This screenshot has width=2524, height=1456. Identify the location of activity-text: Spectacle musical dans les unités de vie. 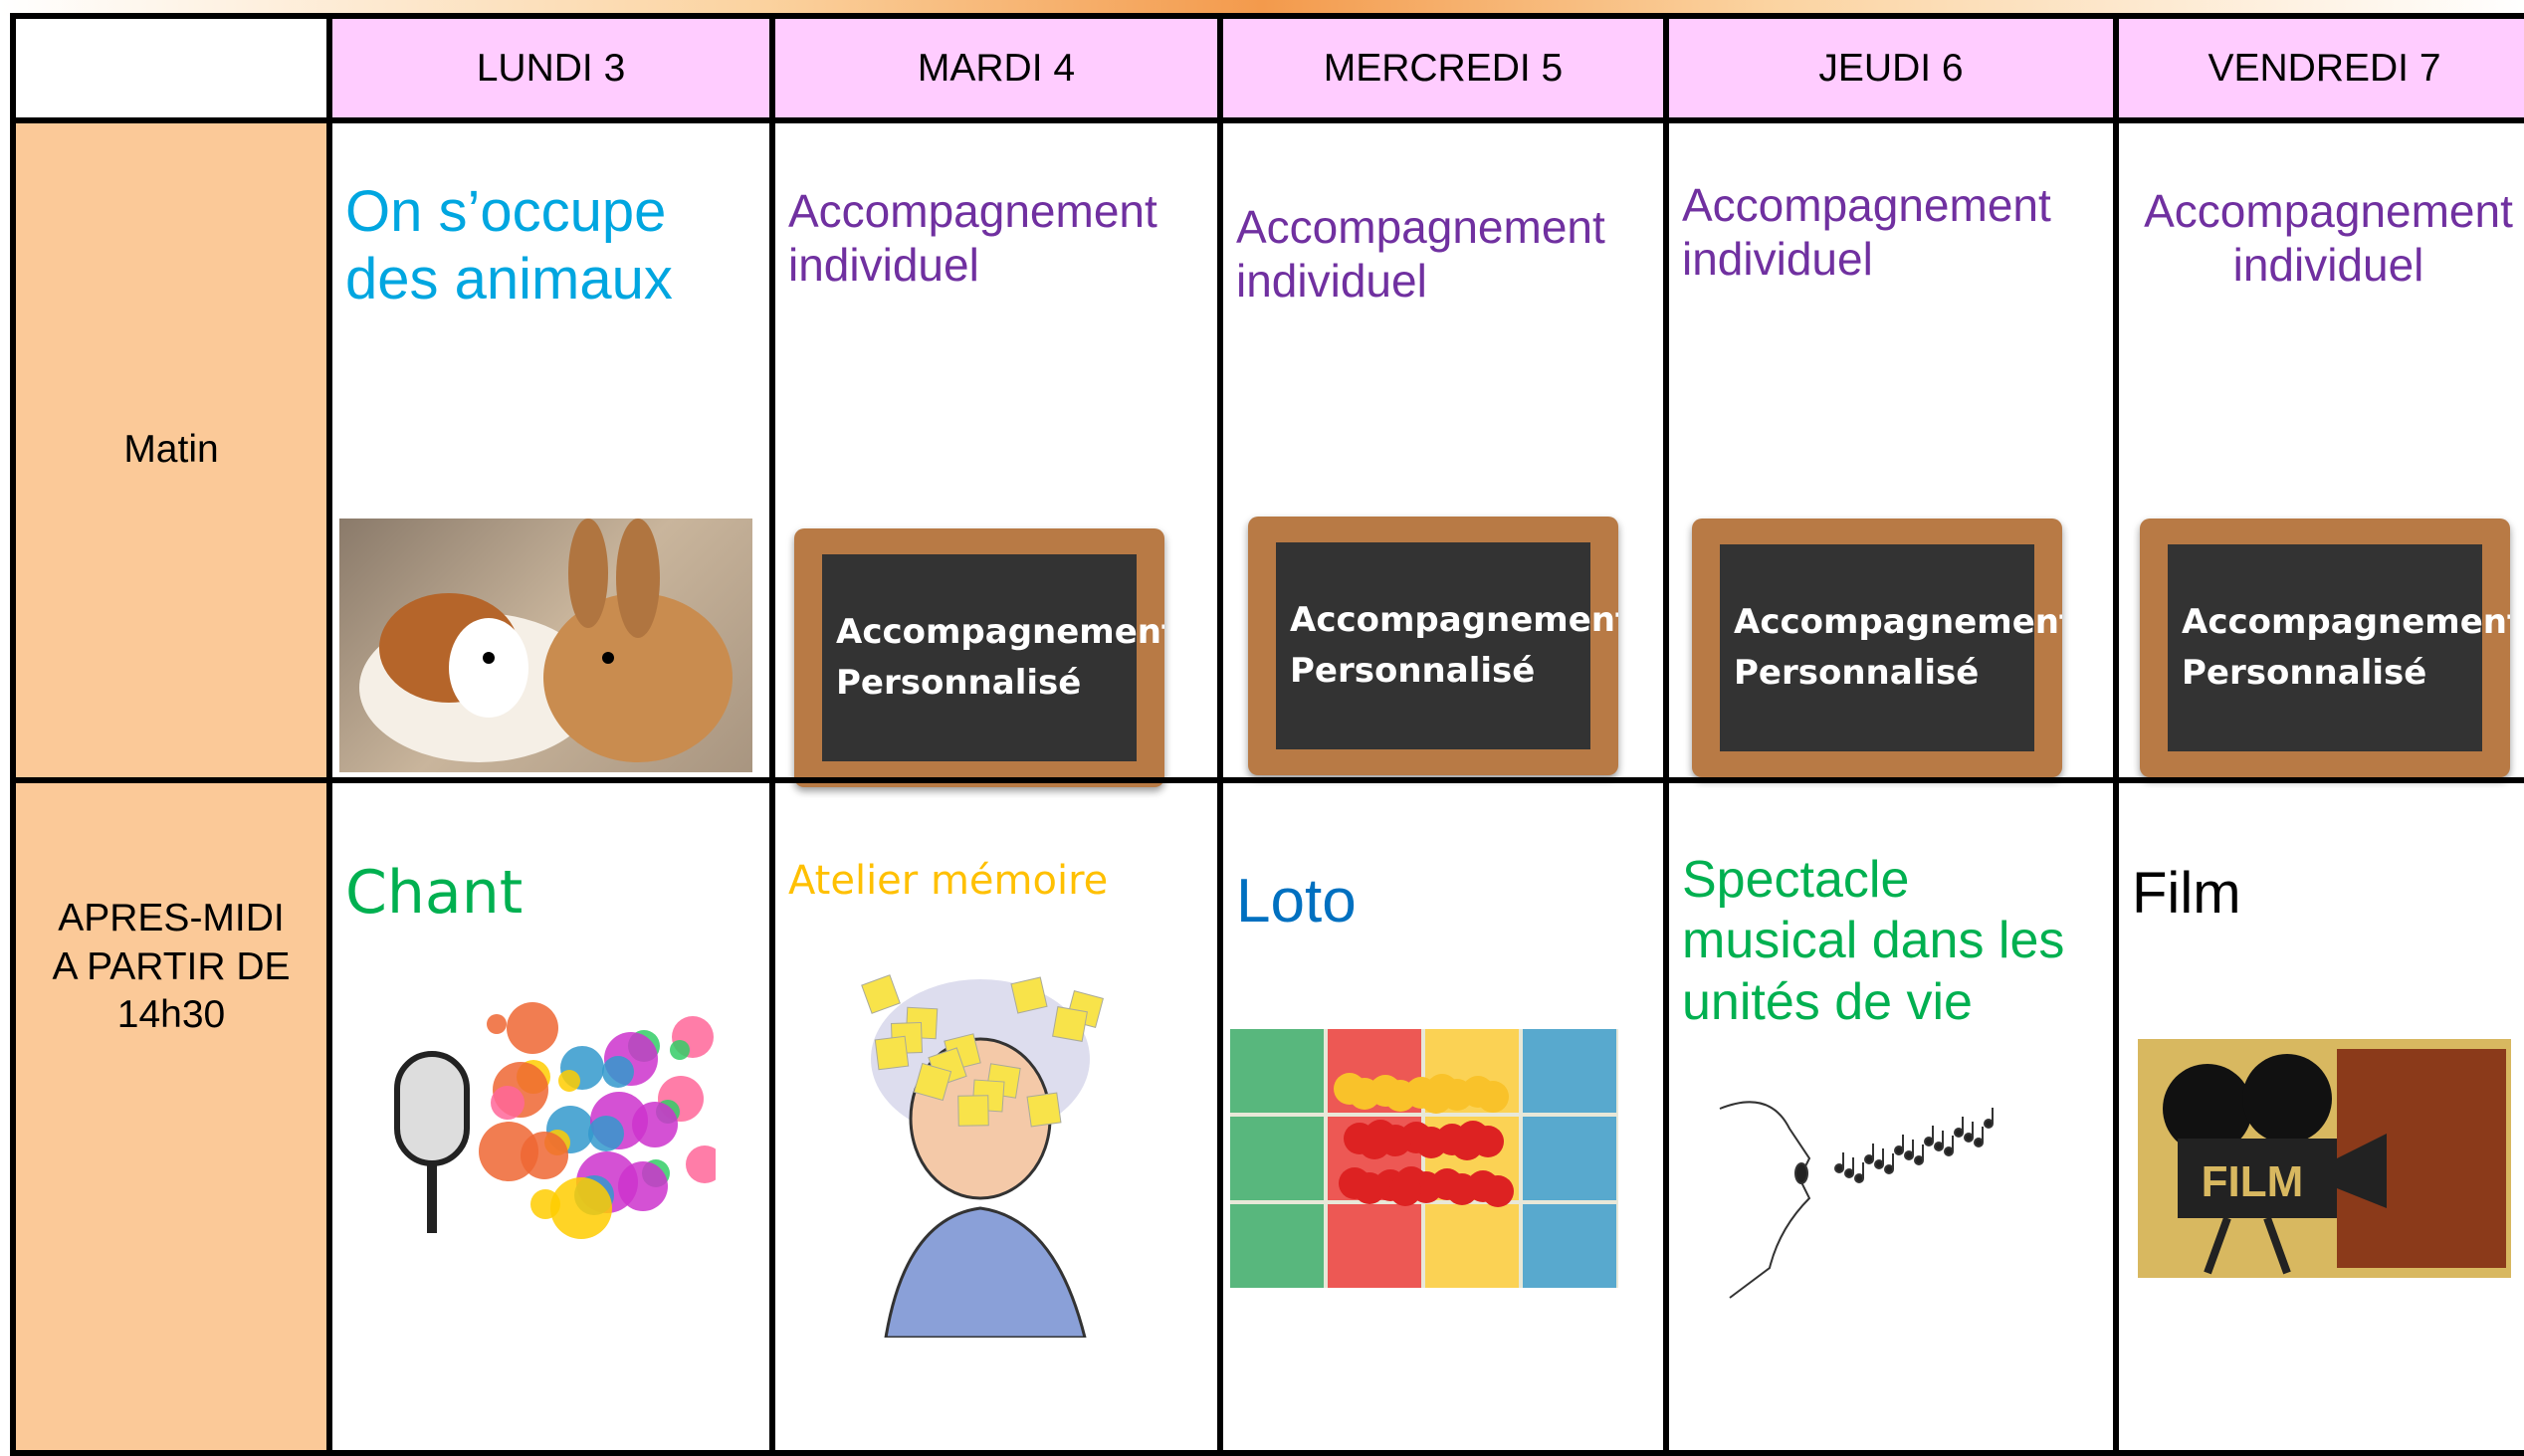
(1895, 941).